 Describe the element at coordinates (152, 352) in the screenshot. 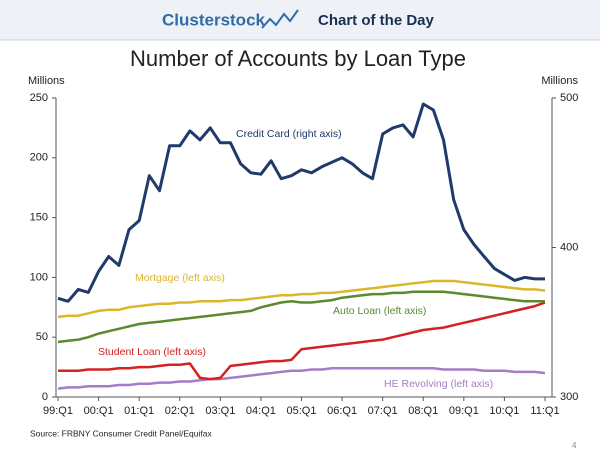

I see `series-label: Student Loan (left axis)` at that location.